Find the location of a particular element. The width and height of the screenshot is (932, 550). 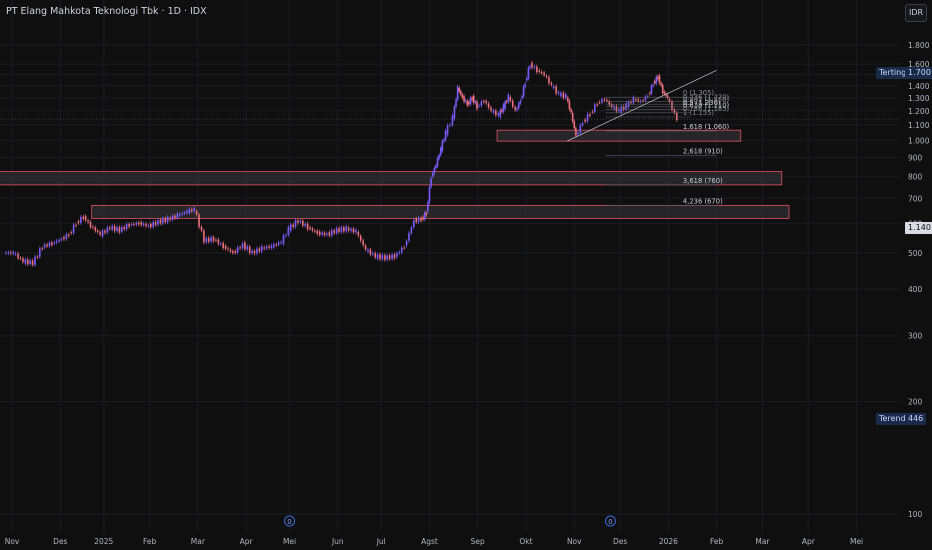

low-value-badge: 446 is located at coordinates (916, 419).